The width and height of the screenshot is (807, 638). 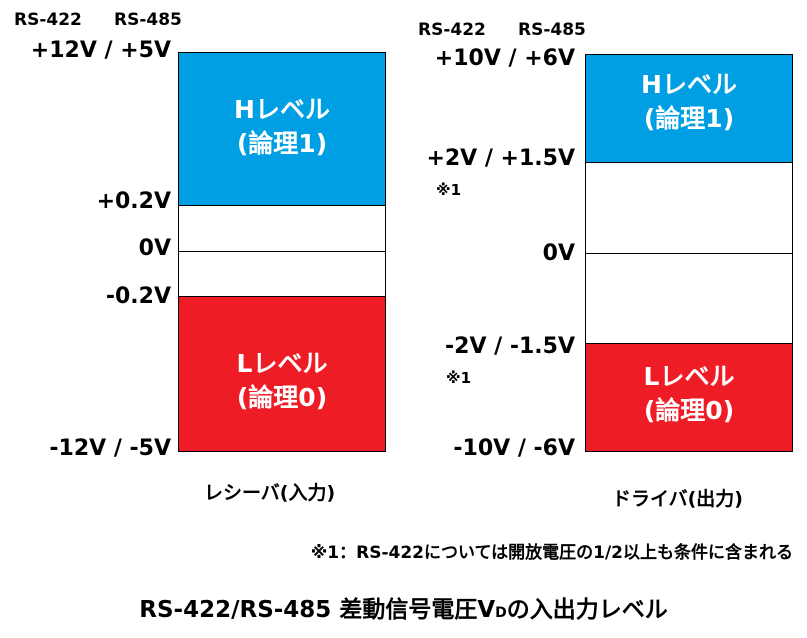 What do you see at coordinates (452, 30) in the screenshot?
I see `driver-header-rs422: RS-422` at bounding box center [452, 30].